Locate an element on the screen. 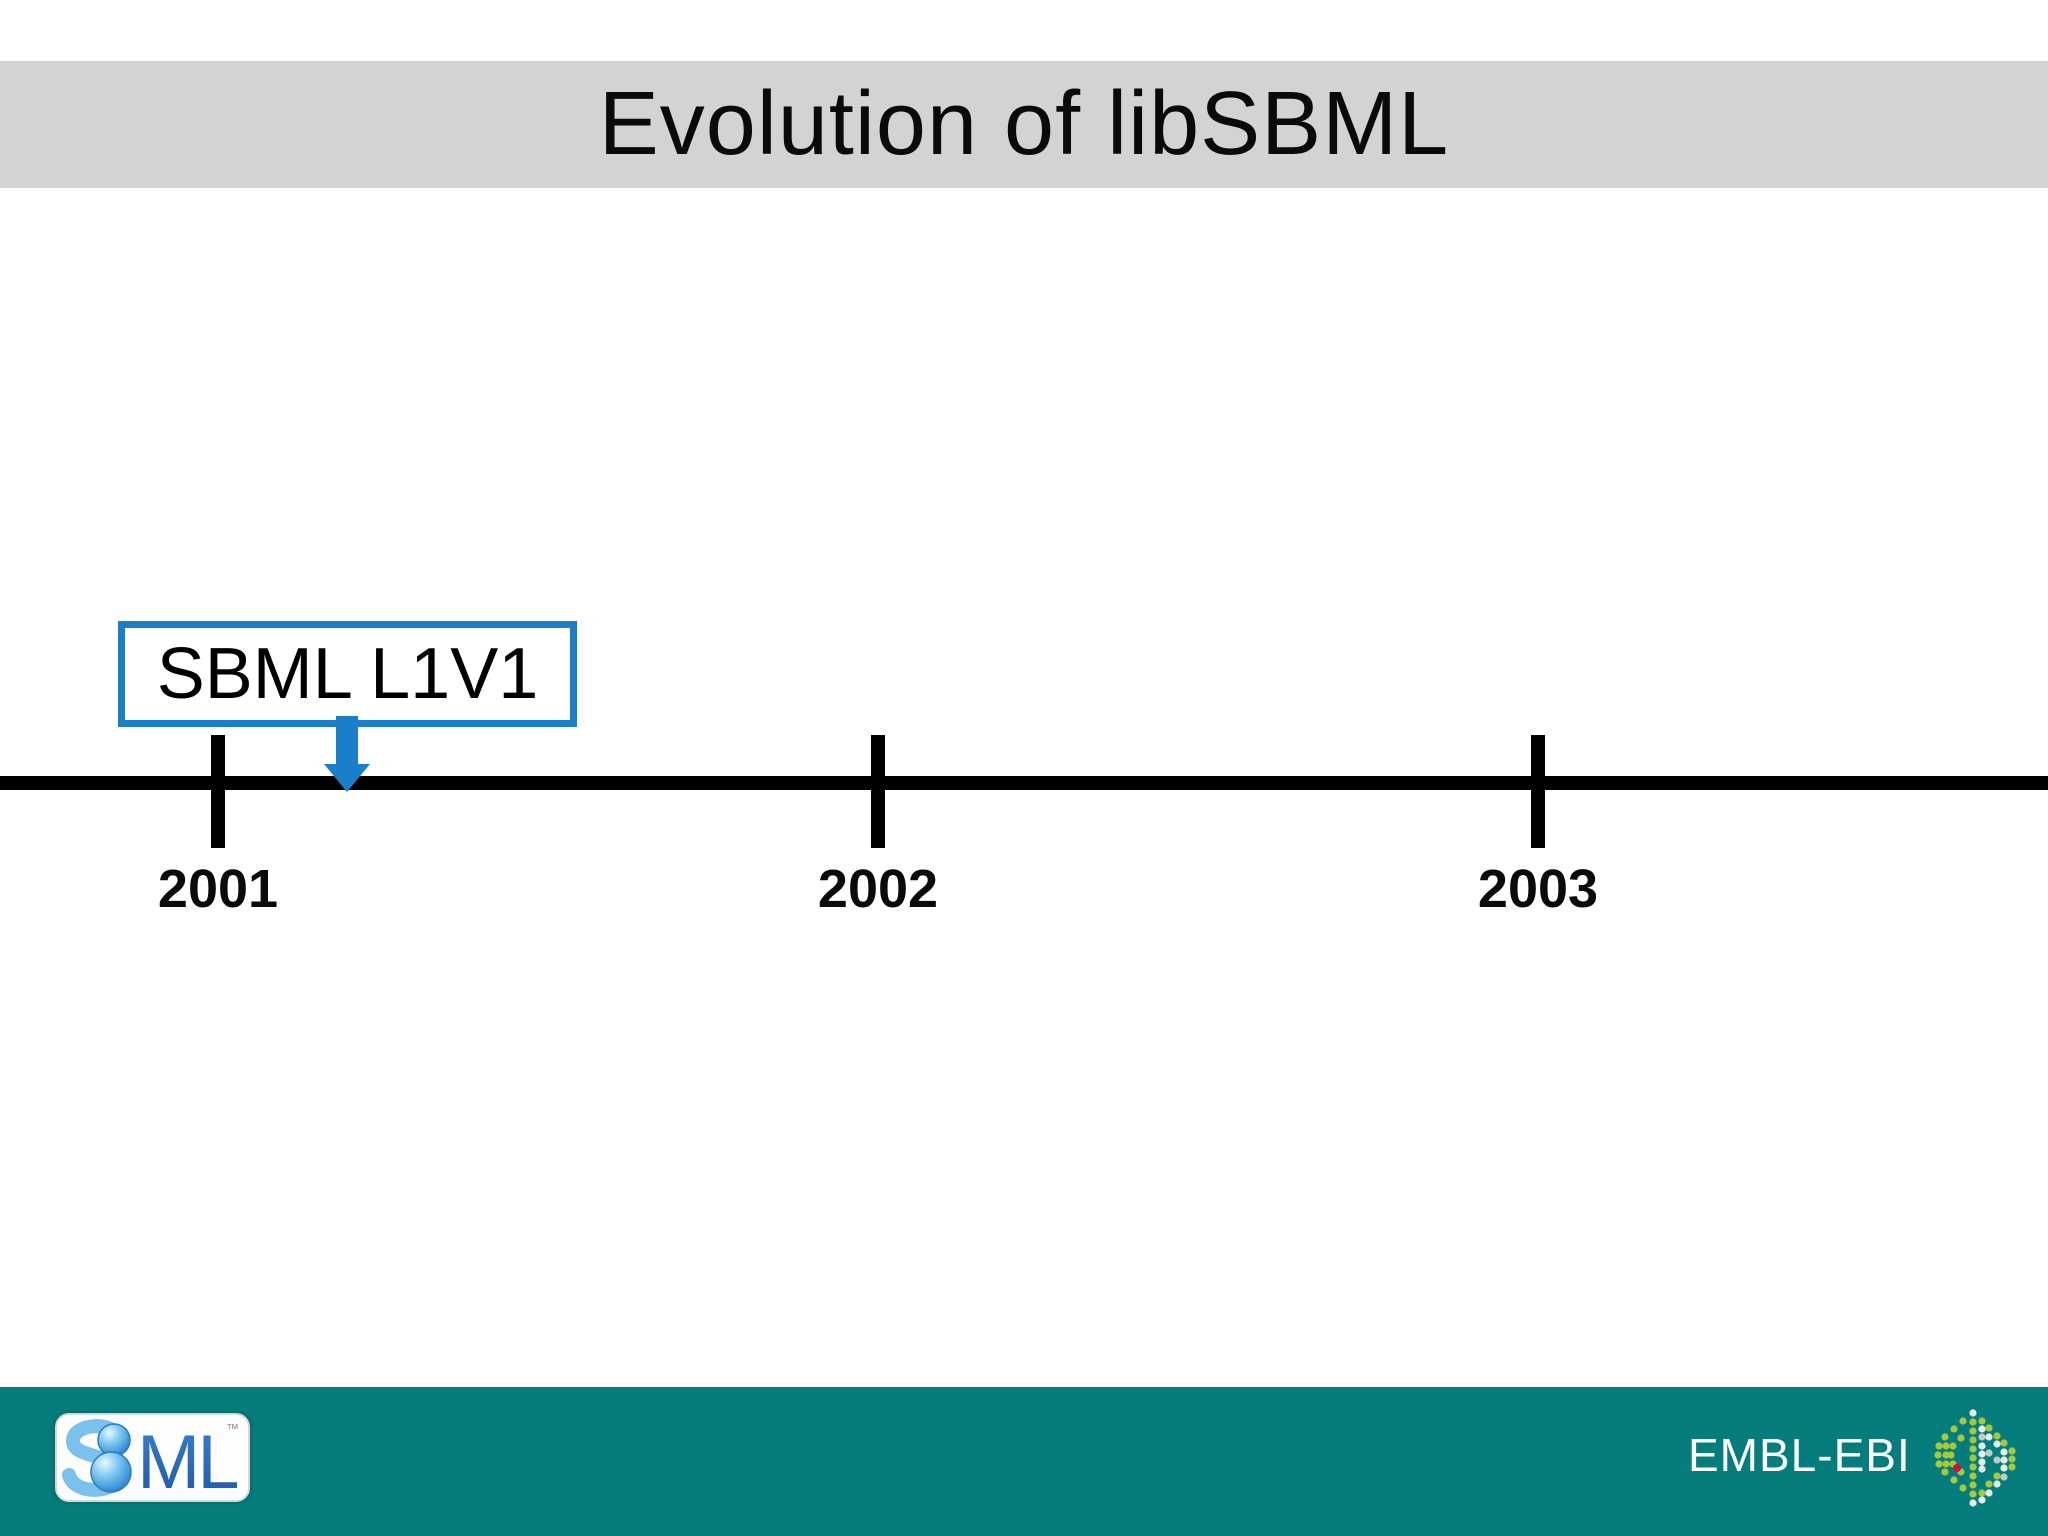  timeline-axis is located at coordinates (1024, 783).